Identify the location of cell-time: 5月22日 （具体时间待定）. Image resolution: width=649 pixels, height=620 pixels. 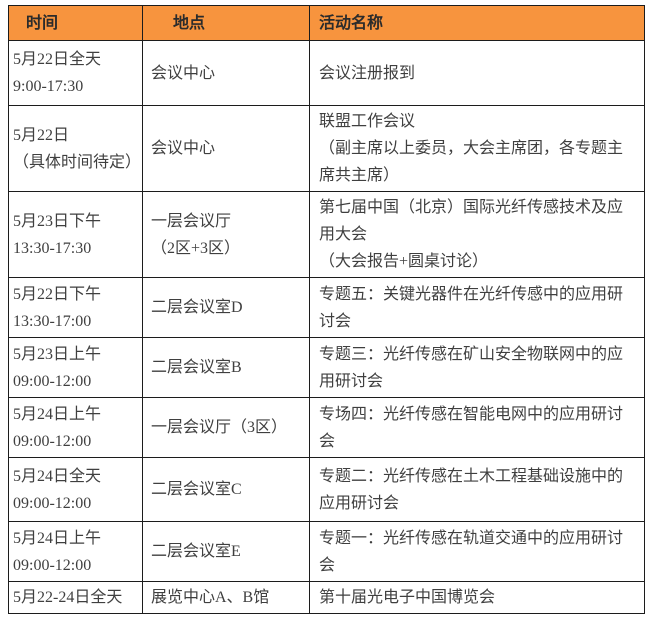
(75, 148).